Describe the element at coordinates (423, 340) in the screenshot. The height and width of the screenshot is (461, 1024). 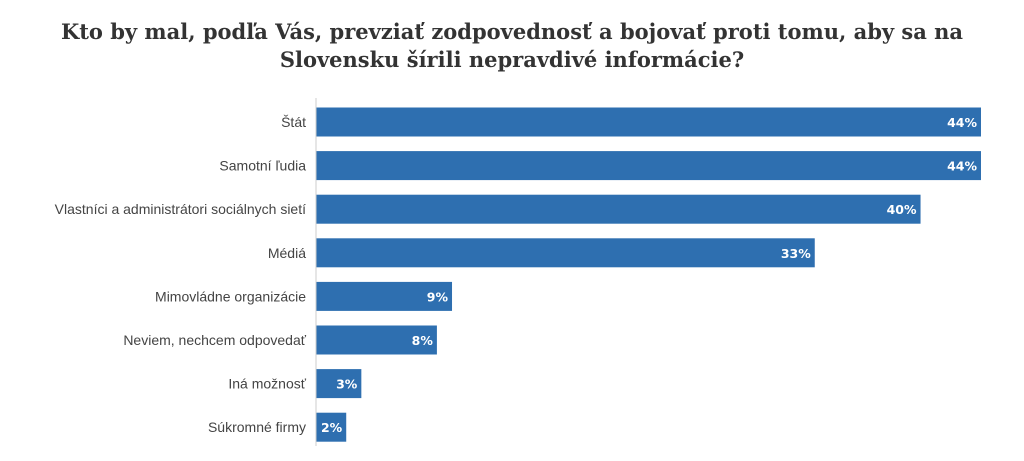
I see `value-label: 8%` at that location.